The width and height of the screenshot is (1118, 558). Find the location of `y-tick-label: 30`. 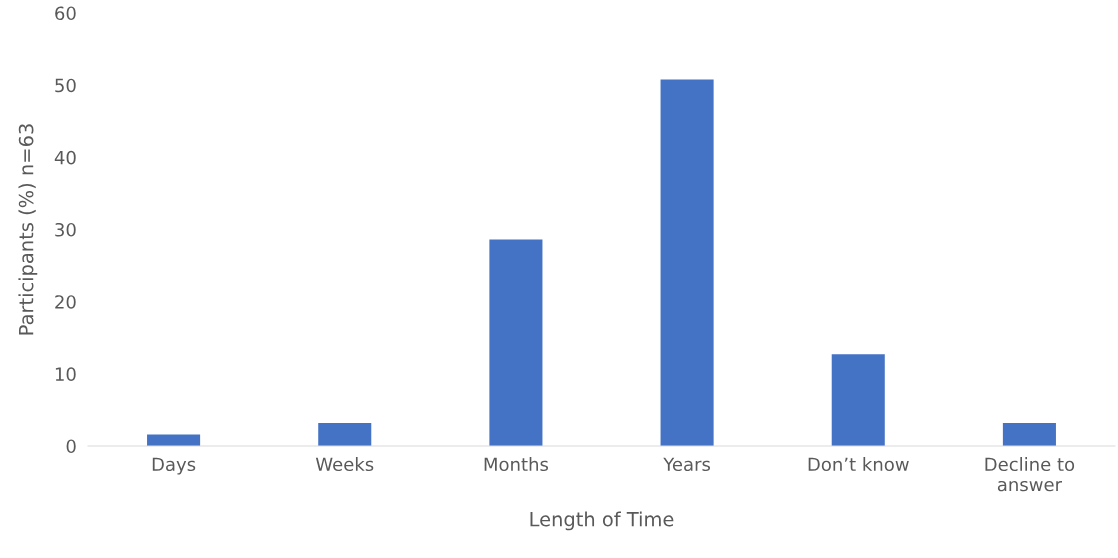

y-tick-label: 30 is located at coordinates (65, 229).